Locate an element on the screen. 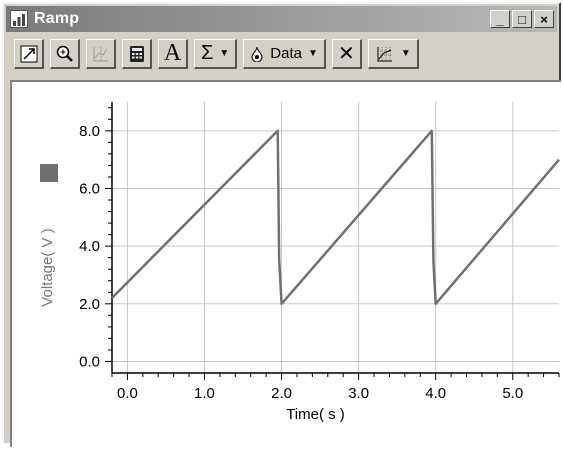  examine-button is located at coordinates (101, 54).